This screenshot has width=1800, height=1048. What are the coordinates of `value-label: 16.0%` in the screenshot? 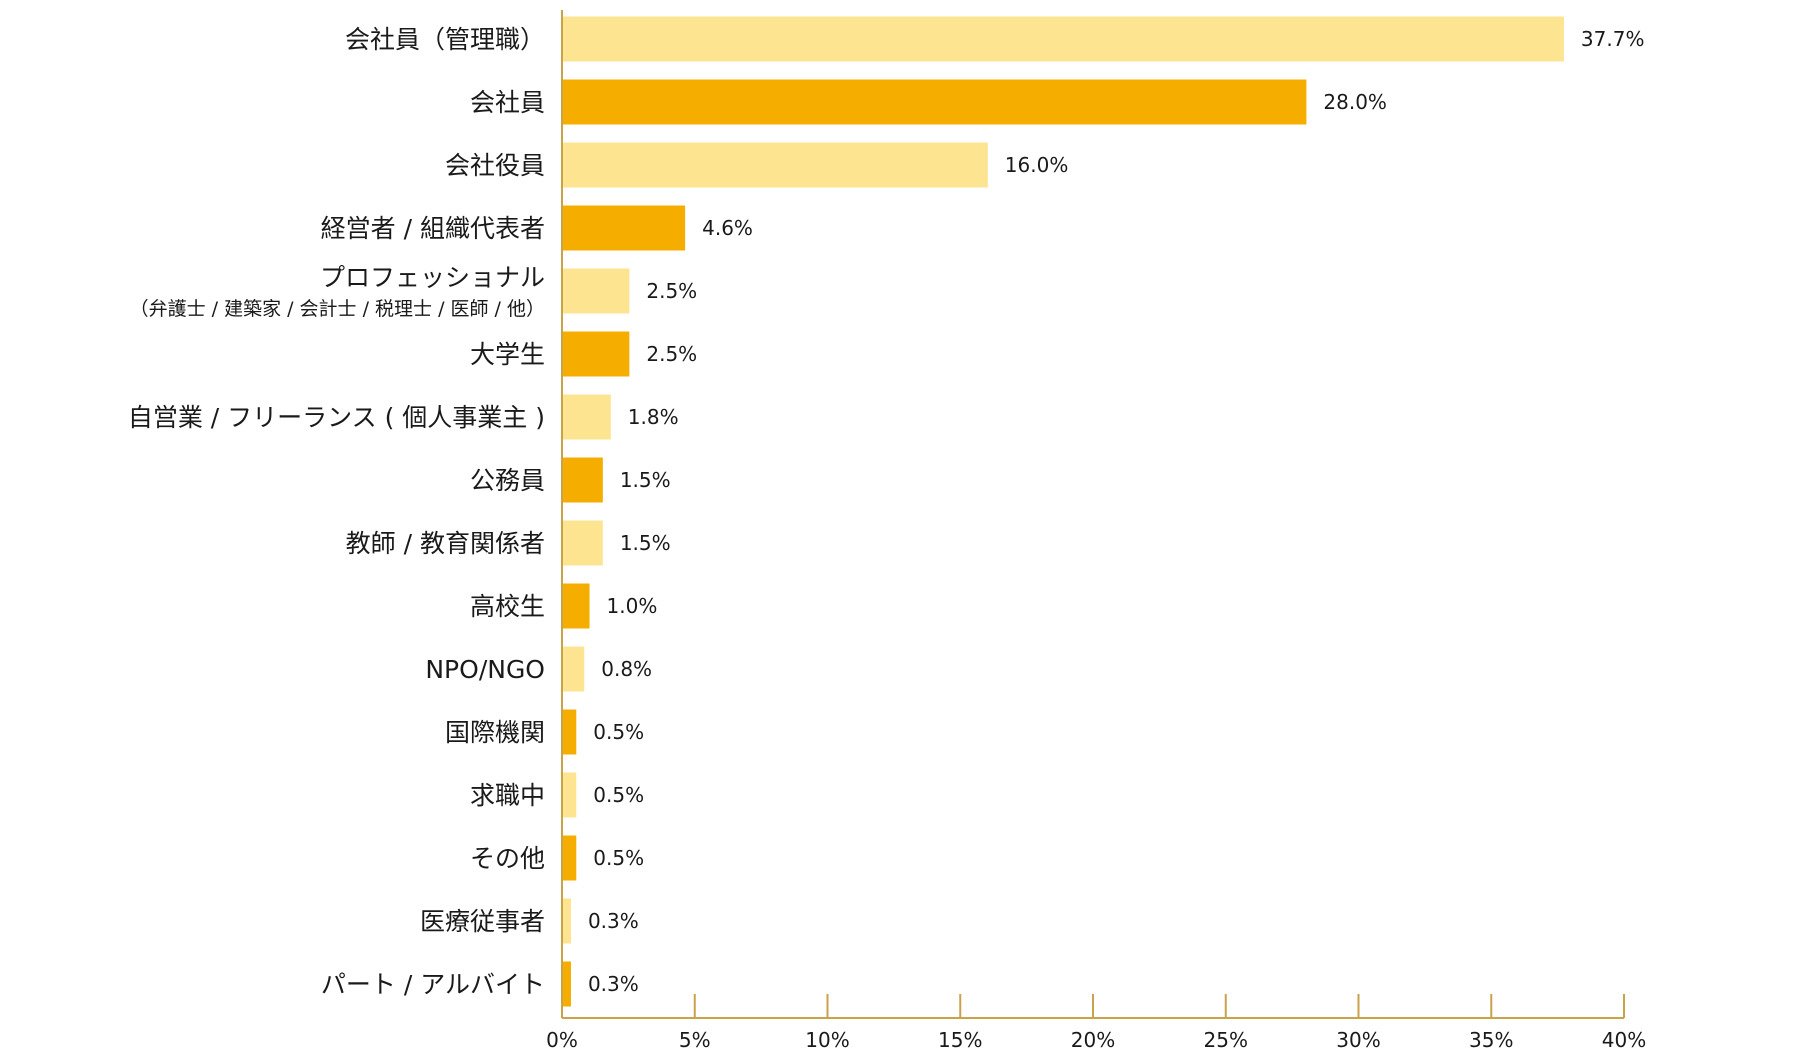 It's located at (1037, 165).